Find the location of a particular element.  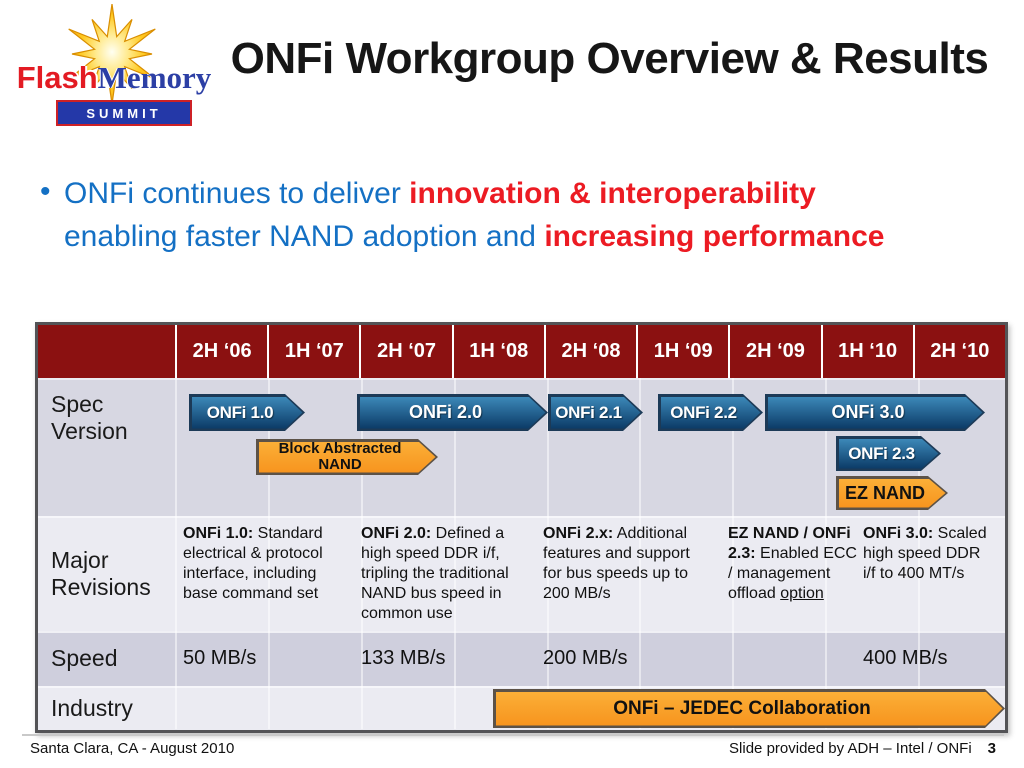

spec-arrow-onfi-1-0: ONFi 1.0 is located at coordinates (247, 412).